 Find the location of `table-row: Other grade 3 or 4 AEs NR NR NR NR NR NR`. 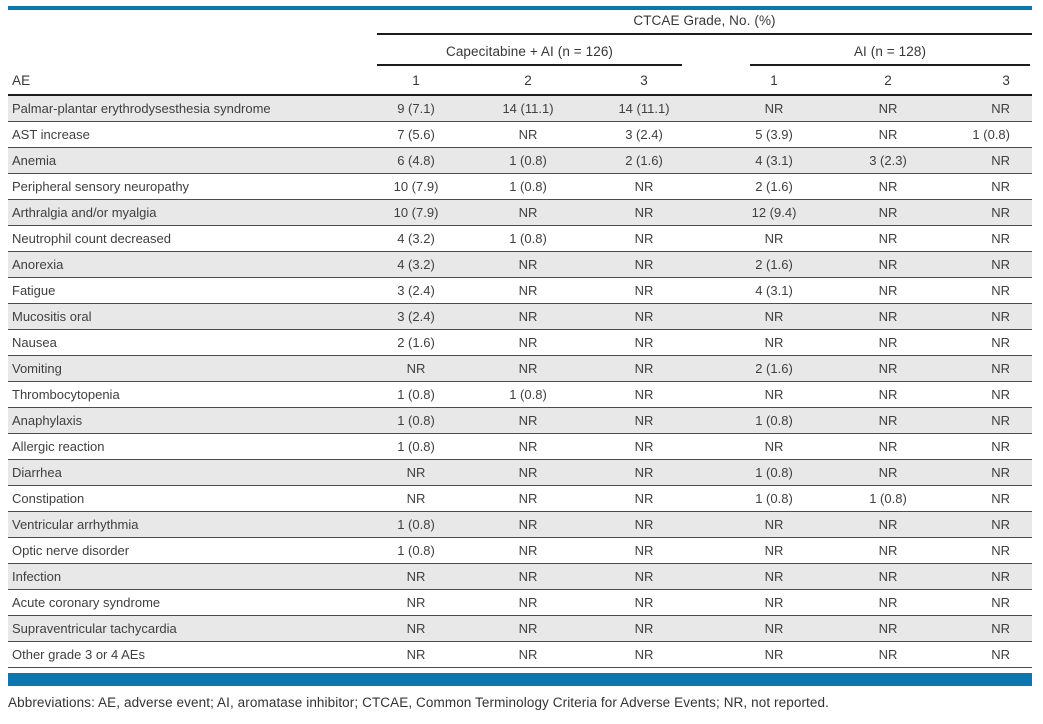

table-row: Other grade 3 or 4 AEs NR NR NR NR NR NR is located at coordinates (520, 654).